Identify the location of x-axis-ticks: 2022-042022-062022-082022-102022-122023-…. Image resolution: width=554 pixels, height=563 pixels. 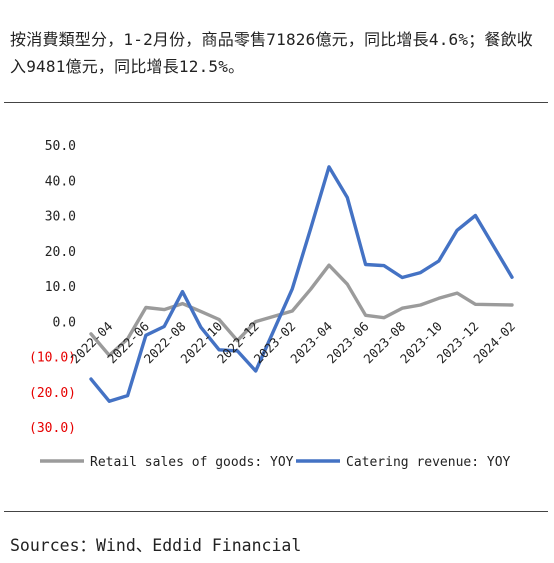
(293, 343).